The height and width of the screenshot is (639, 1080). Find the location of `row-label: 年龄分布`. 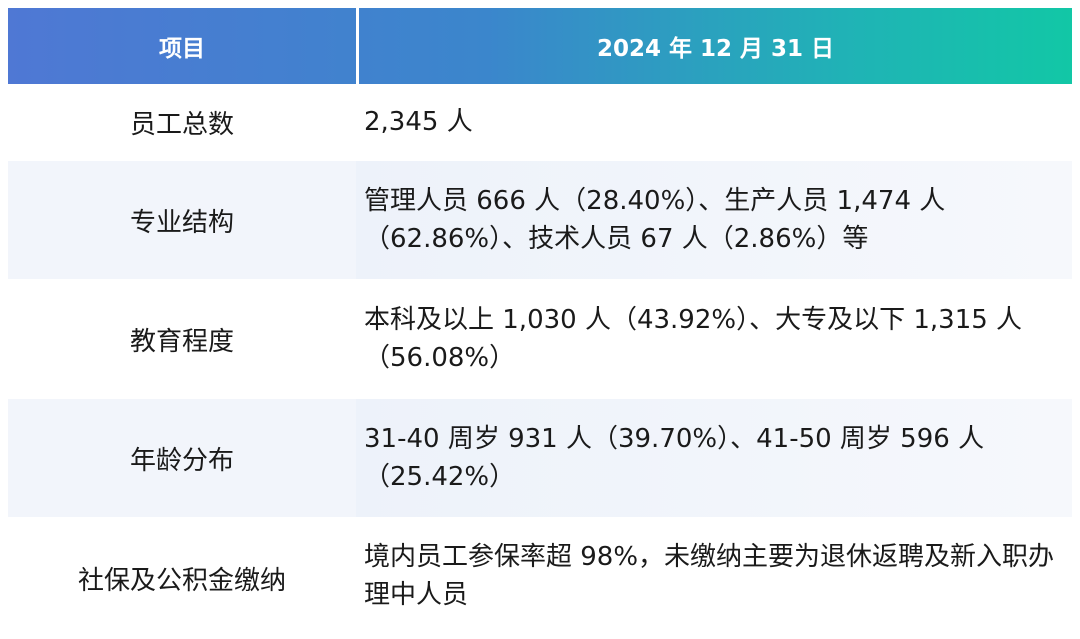

row-label: 年龄分布 is located at coordinates (182, 458).